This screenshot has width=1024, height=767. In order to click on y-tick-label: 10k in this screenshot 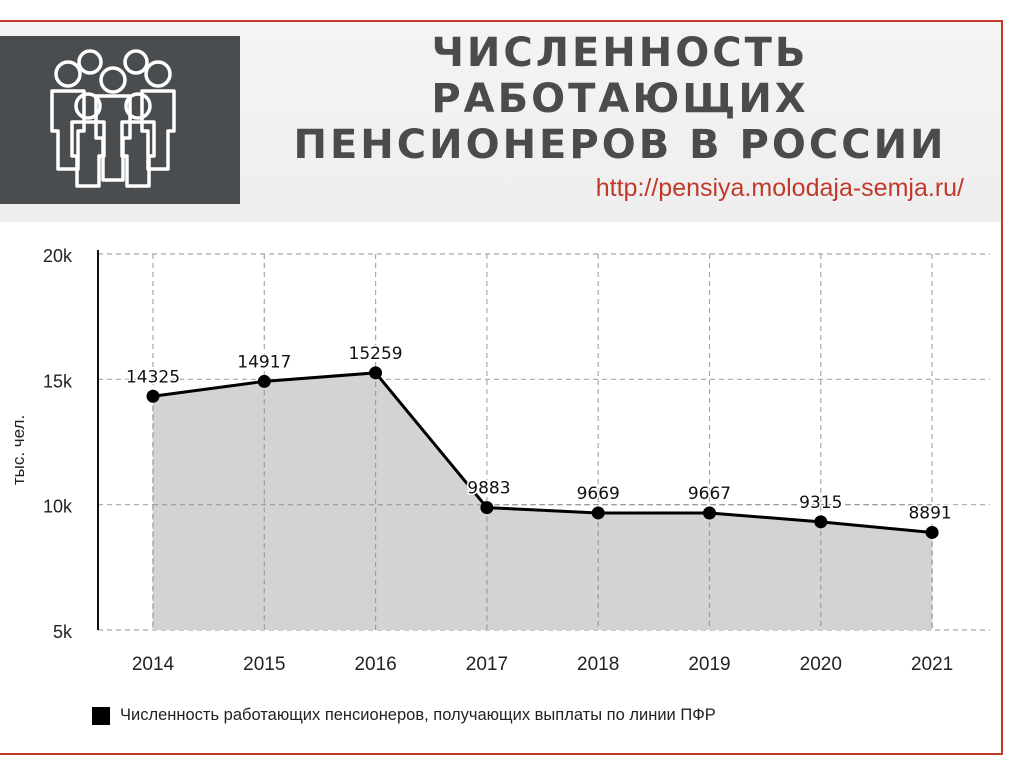, I will do `click(58, 507)`.